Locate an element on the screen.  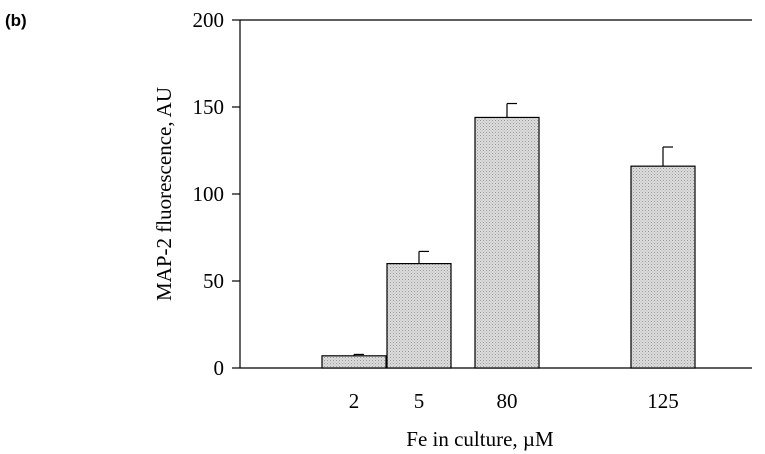
y-tick-label: 100 is located at coordinates (209, 194).